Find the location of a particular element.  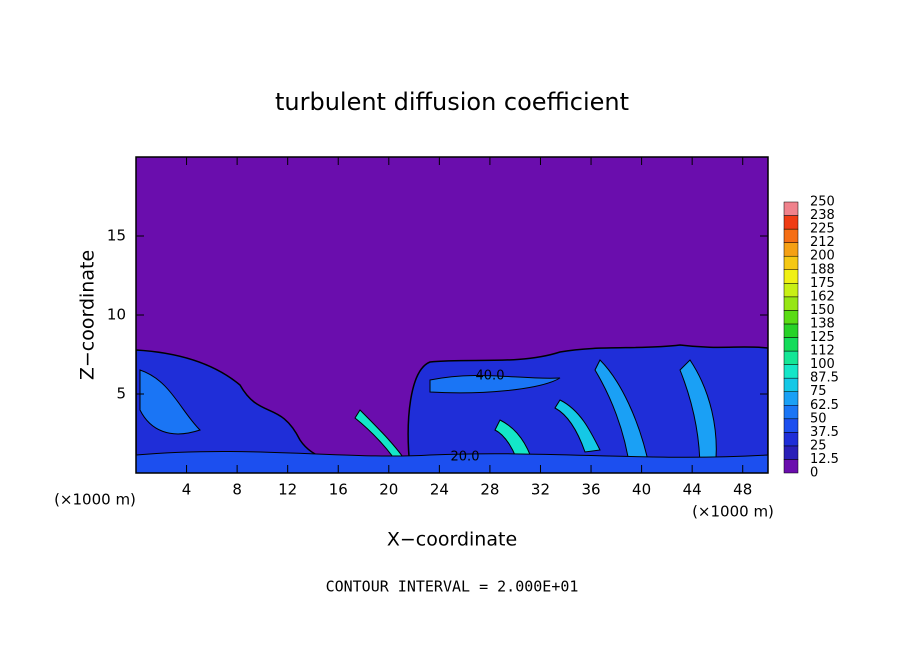

x-tick-label: 20 is located at coordinates (388, 490).